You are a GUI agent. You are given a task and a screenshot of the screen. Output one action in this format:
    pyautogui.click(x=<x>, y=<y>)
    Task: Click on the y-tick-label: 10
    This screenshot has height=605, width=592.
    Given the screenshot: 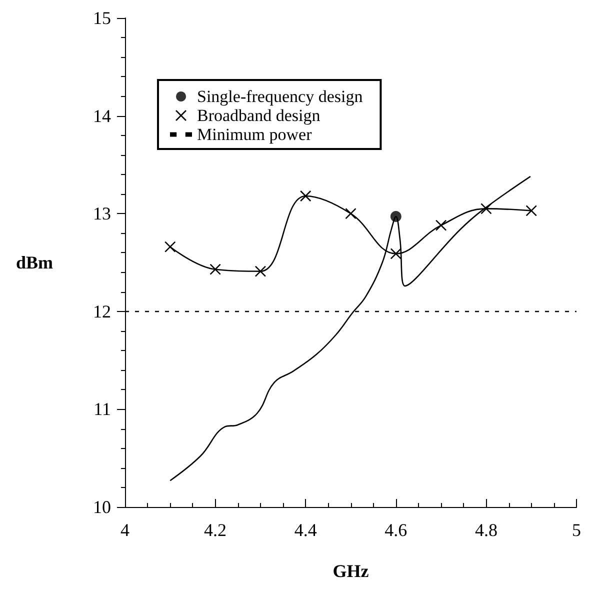 What is the action you would take?
    pyautogui.click(x=102, y=507)
    